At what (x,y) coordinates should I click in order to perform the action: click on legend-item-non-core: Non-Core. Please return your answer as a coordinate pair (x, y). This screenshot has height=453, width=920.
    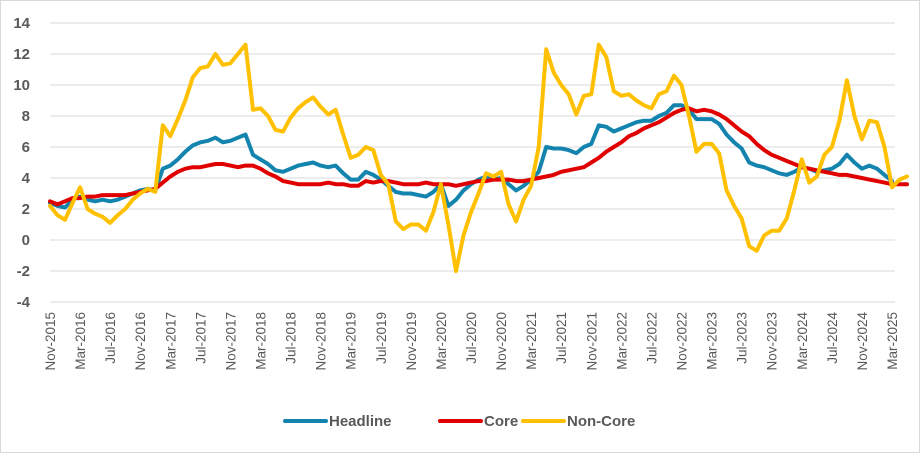
    Looking at the image, I should click on (578, 421).